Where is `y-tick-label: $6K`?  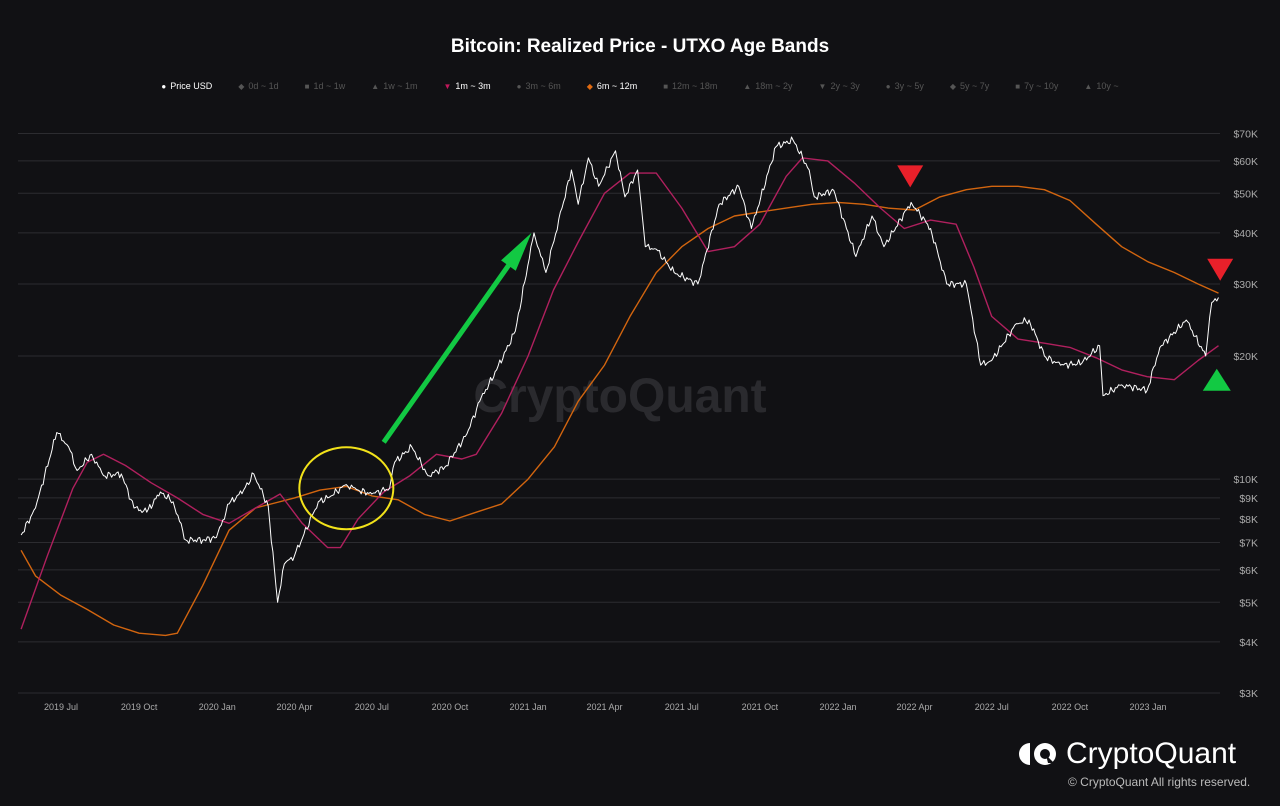 y-tick-label: $6K is located at coordinates (1248, 571).